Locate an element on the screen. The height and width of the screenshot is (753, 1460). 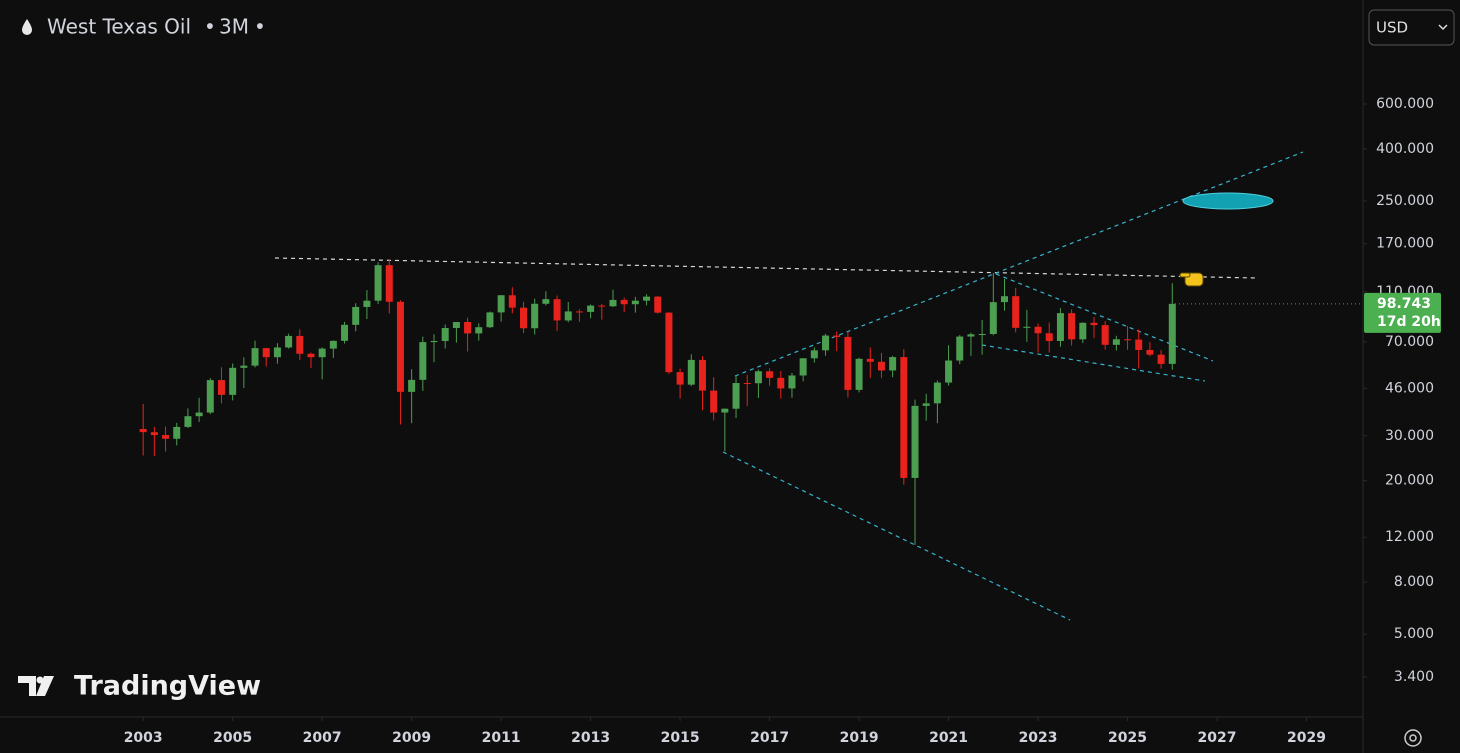
y-tick-label: 30.000 is located at coordinates (1409, 436).